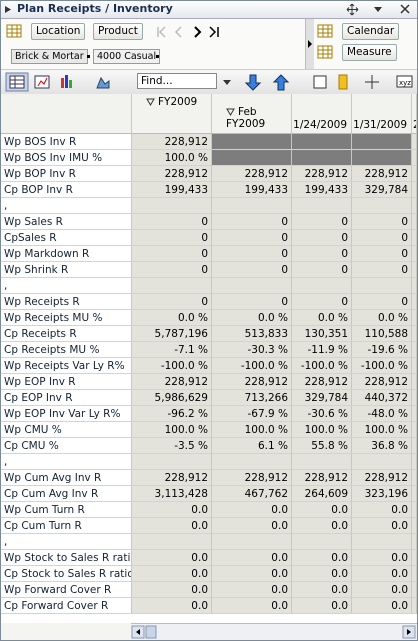 This screenshot has width=418, height=641. What do you see at coordinates (322, 350) in the screenshot?
I see `value-cell: -11.9 %` at bounding box center [322, 350].